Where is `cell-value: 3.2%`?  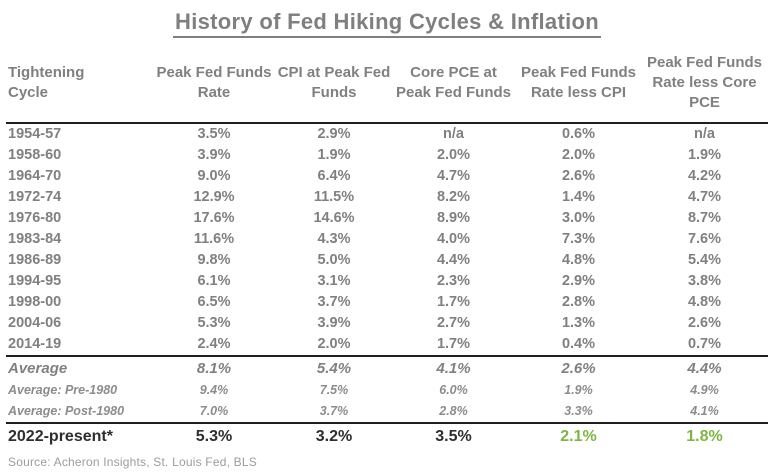 cell-value: 3.2% is located at coordinates (334, 436).